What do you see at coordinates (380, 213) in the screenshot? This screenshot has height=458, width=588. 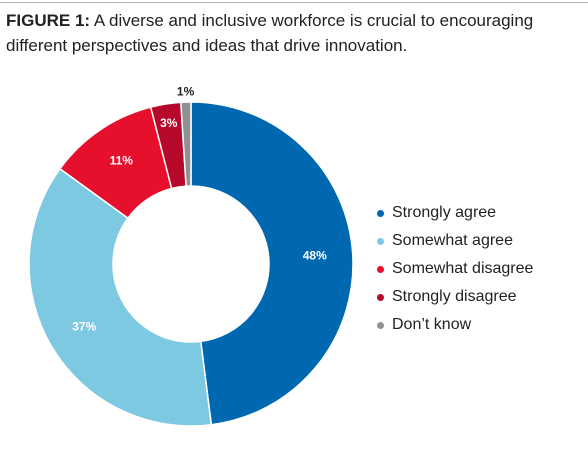 I see `legend-swatch-strongly-agree` at bounding box center [380, 213].